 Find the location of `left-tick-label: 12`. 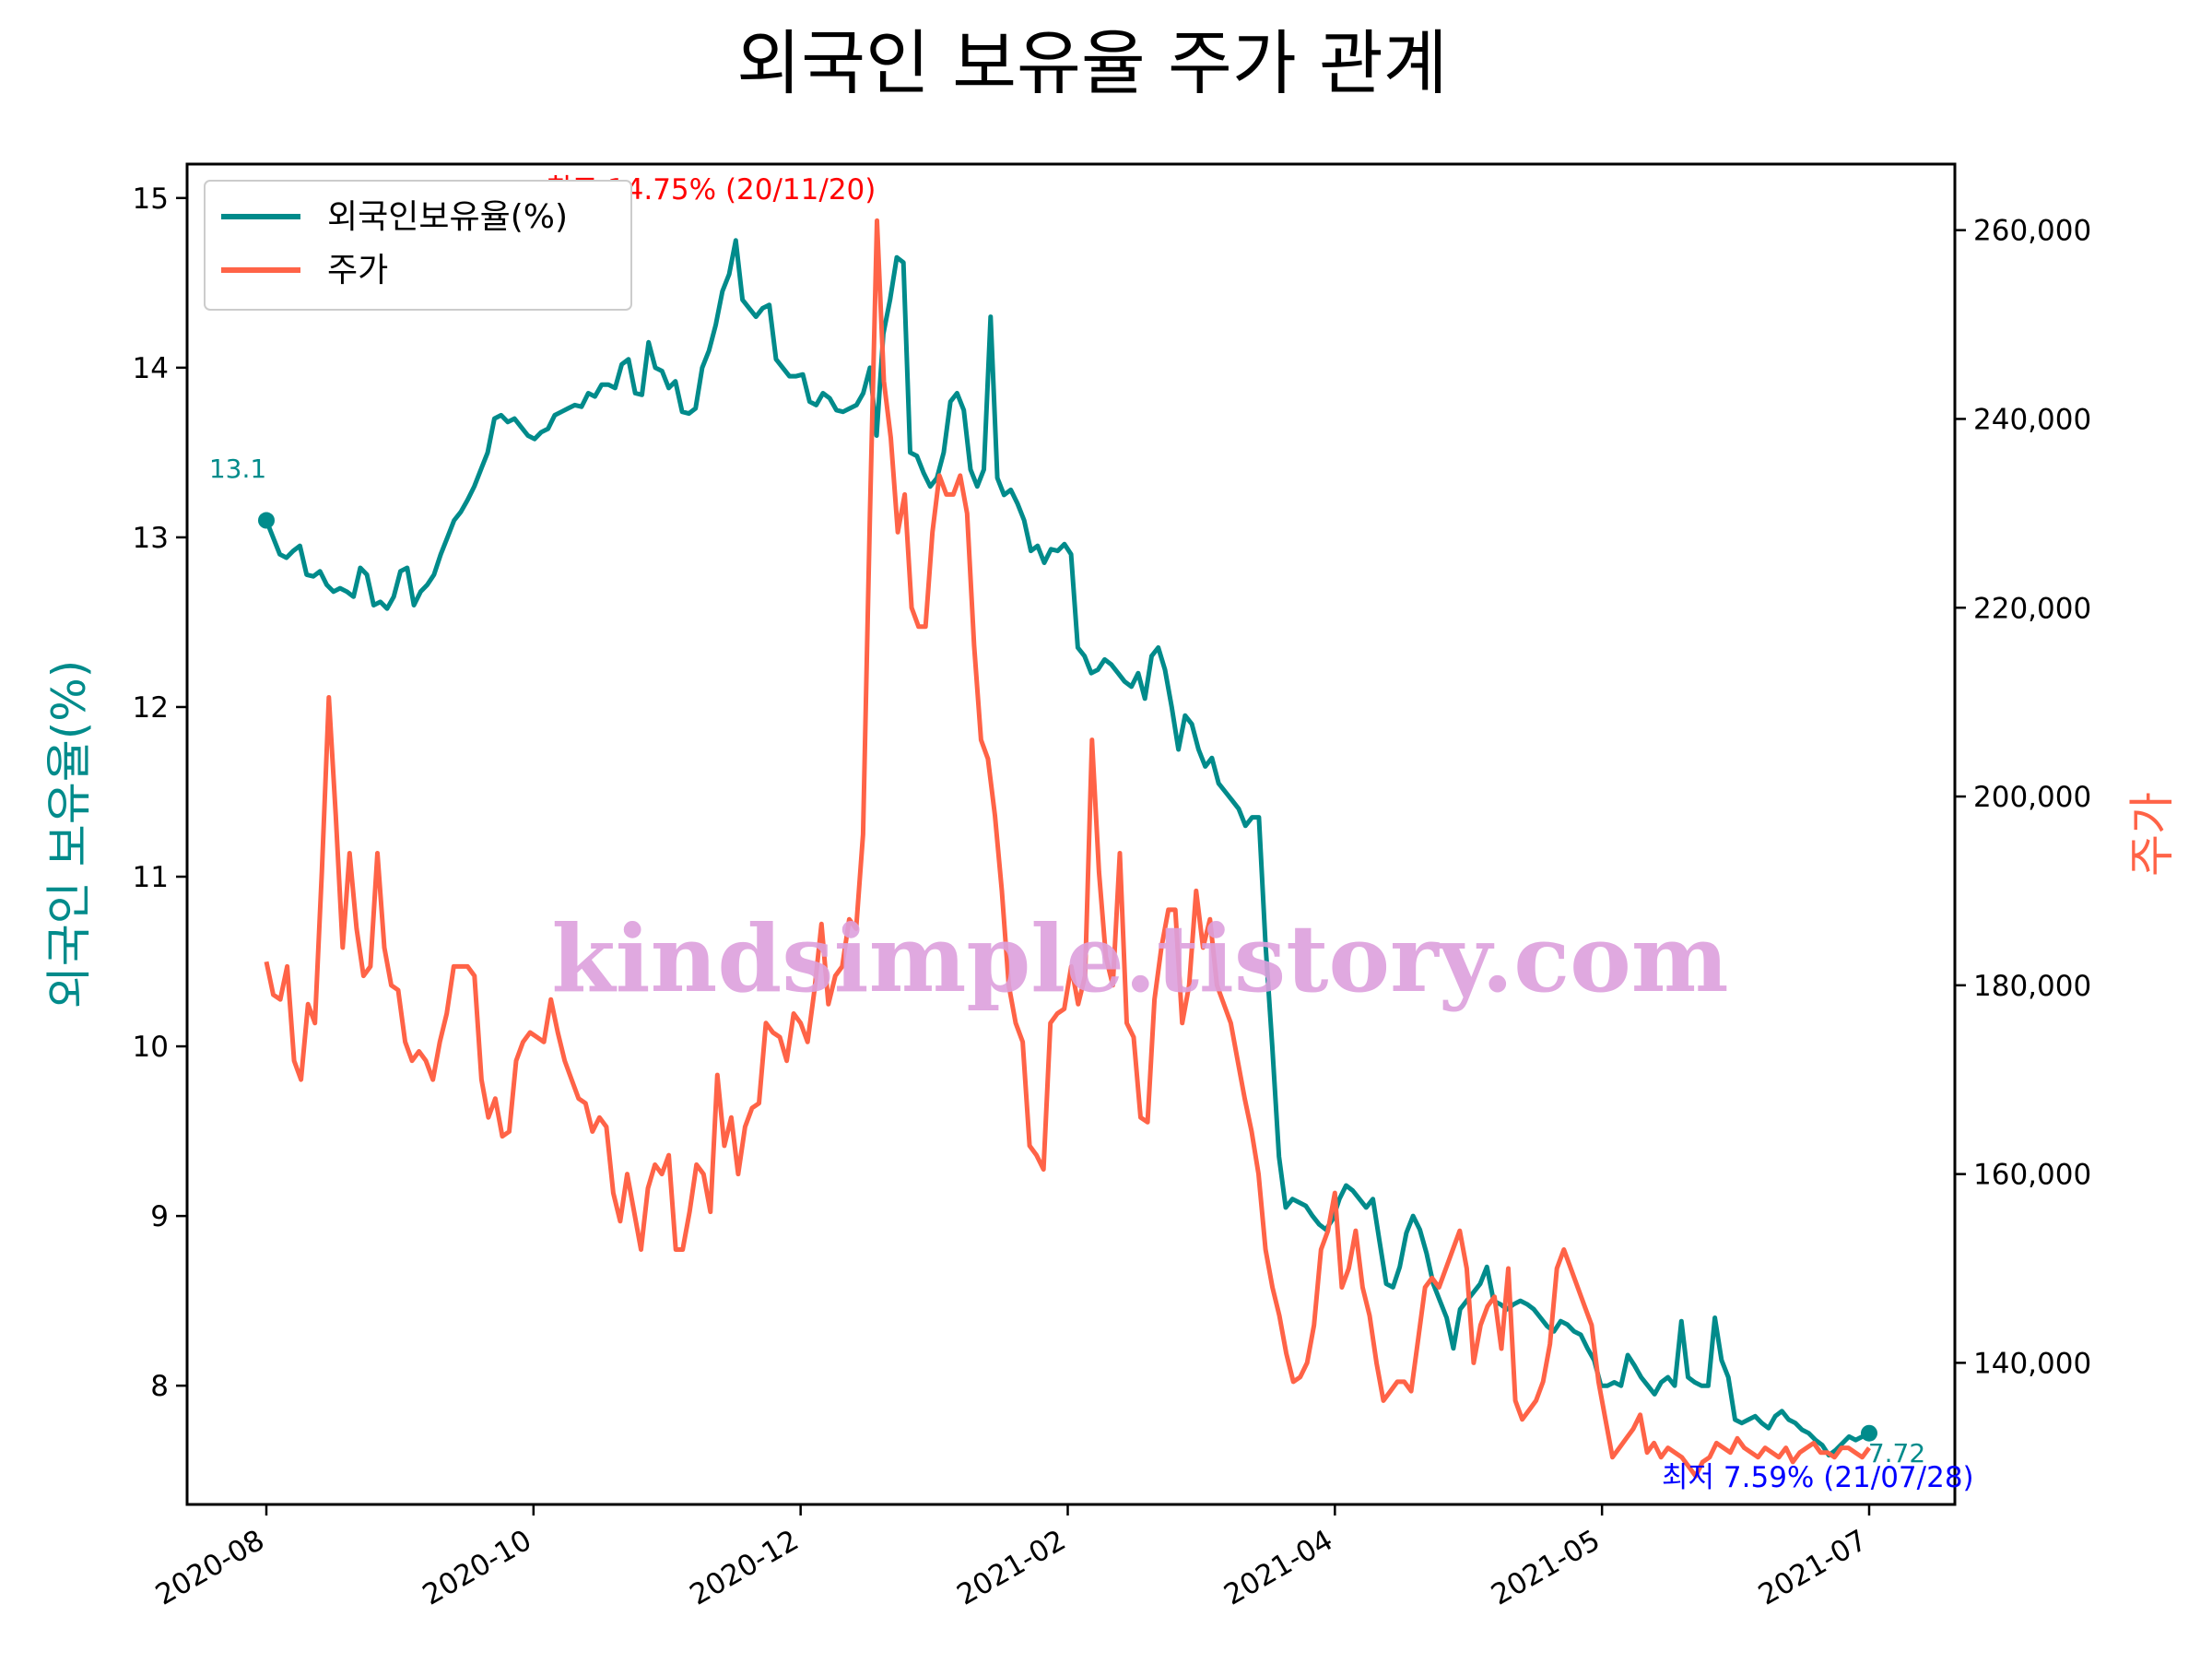

left-tick-label: 12 is located at coordinates (151, 708).